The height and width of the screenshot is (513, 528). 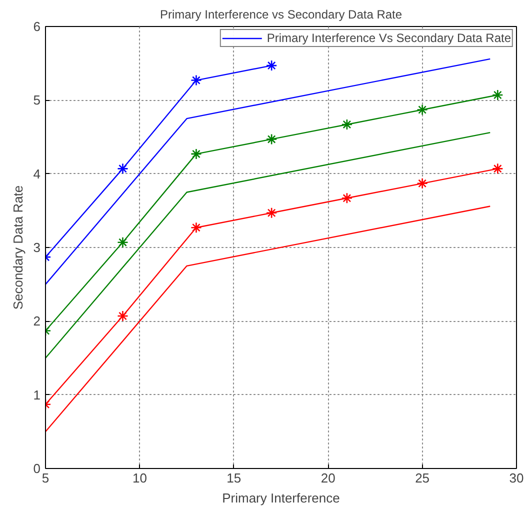 I want to click on legend-label: Primary Interference Vs Secondary Data Rate, so click(x=388, y=38).